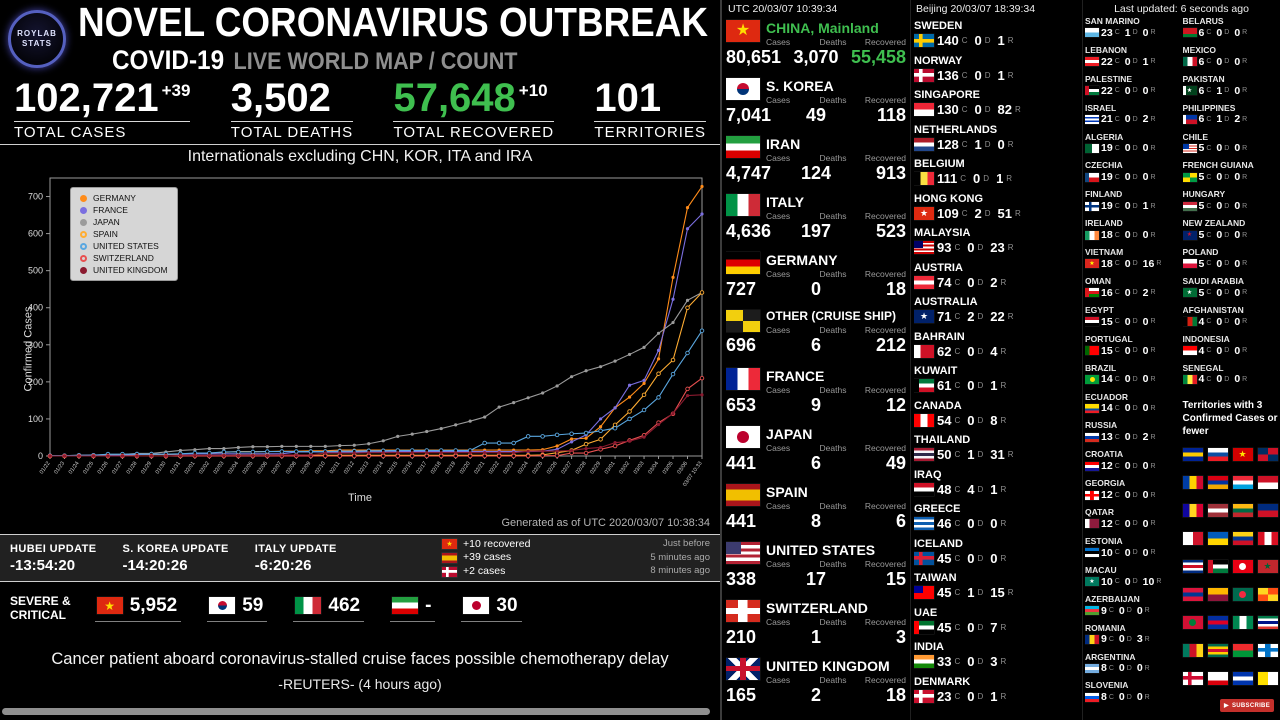 The width and height of the screenshot is (1280, 720). Describe the element at coordinates (741, 344) in the screenshot. I see `cases-value: 696` at that location.